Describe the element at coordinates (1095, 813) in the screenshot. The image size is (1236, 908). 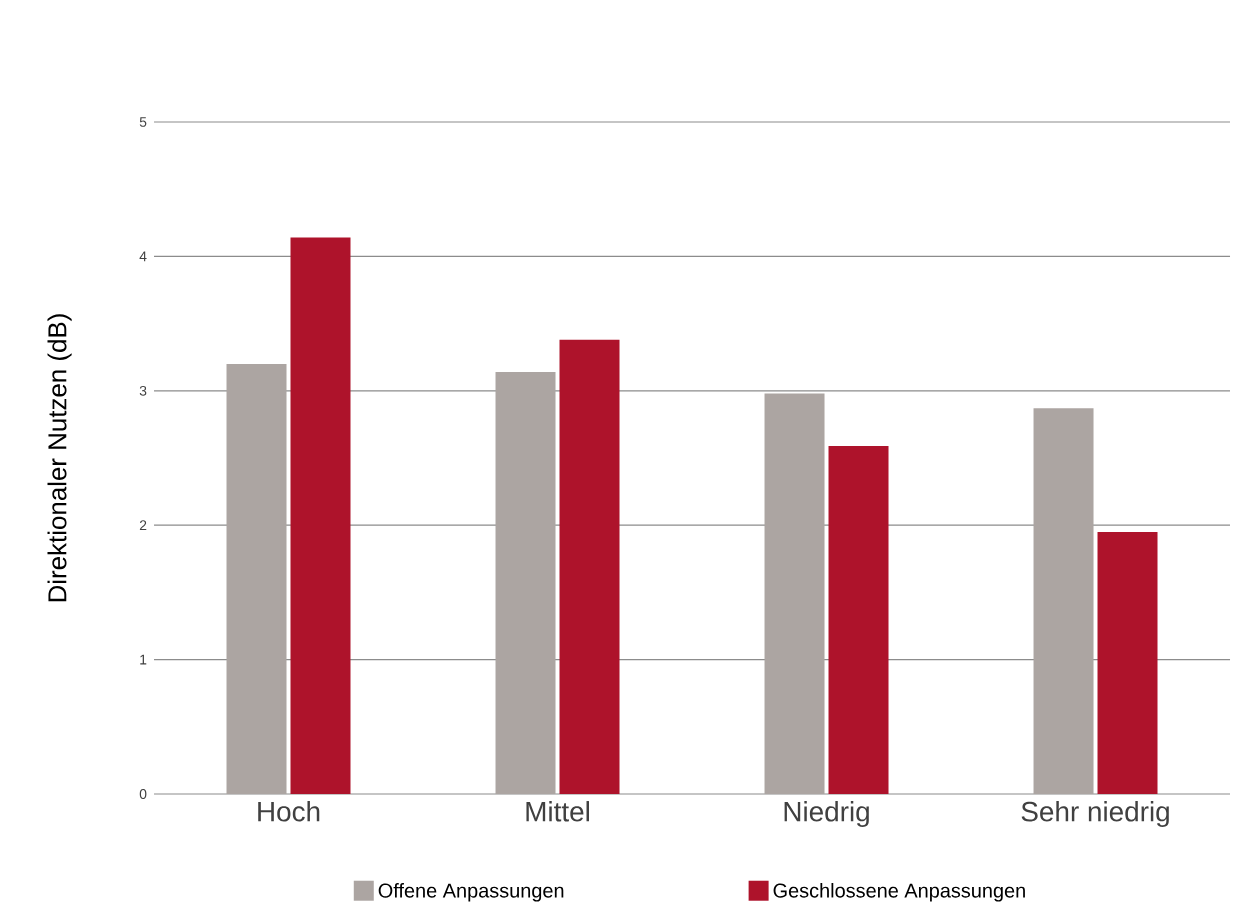
I see `x-tick-label: Sehr niedrig` at that location.